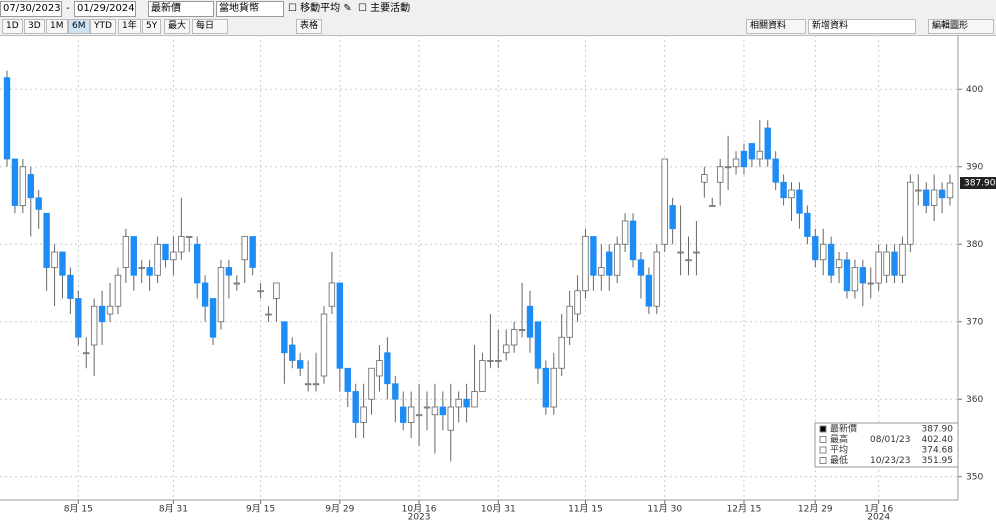 Image resolution: width=996 pixels, height=520 pixels. What do you see at coordinates (839, 450) in the screenshot?
I see `stats-label: 平均` at bounding box center [839, 450].